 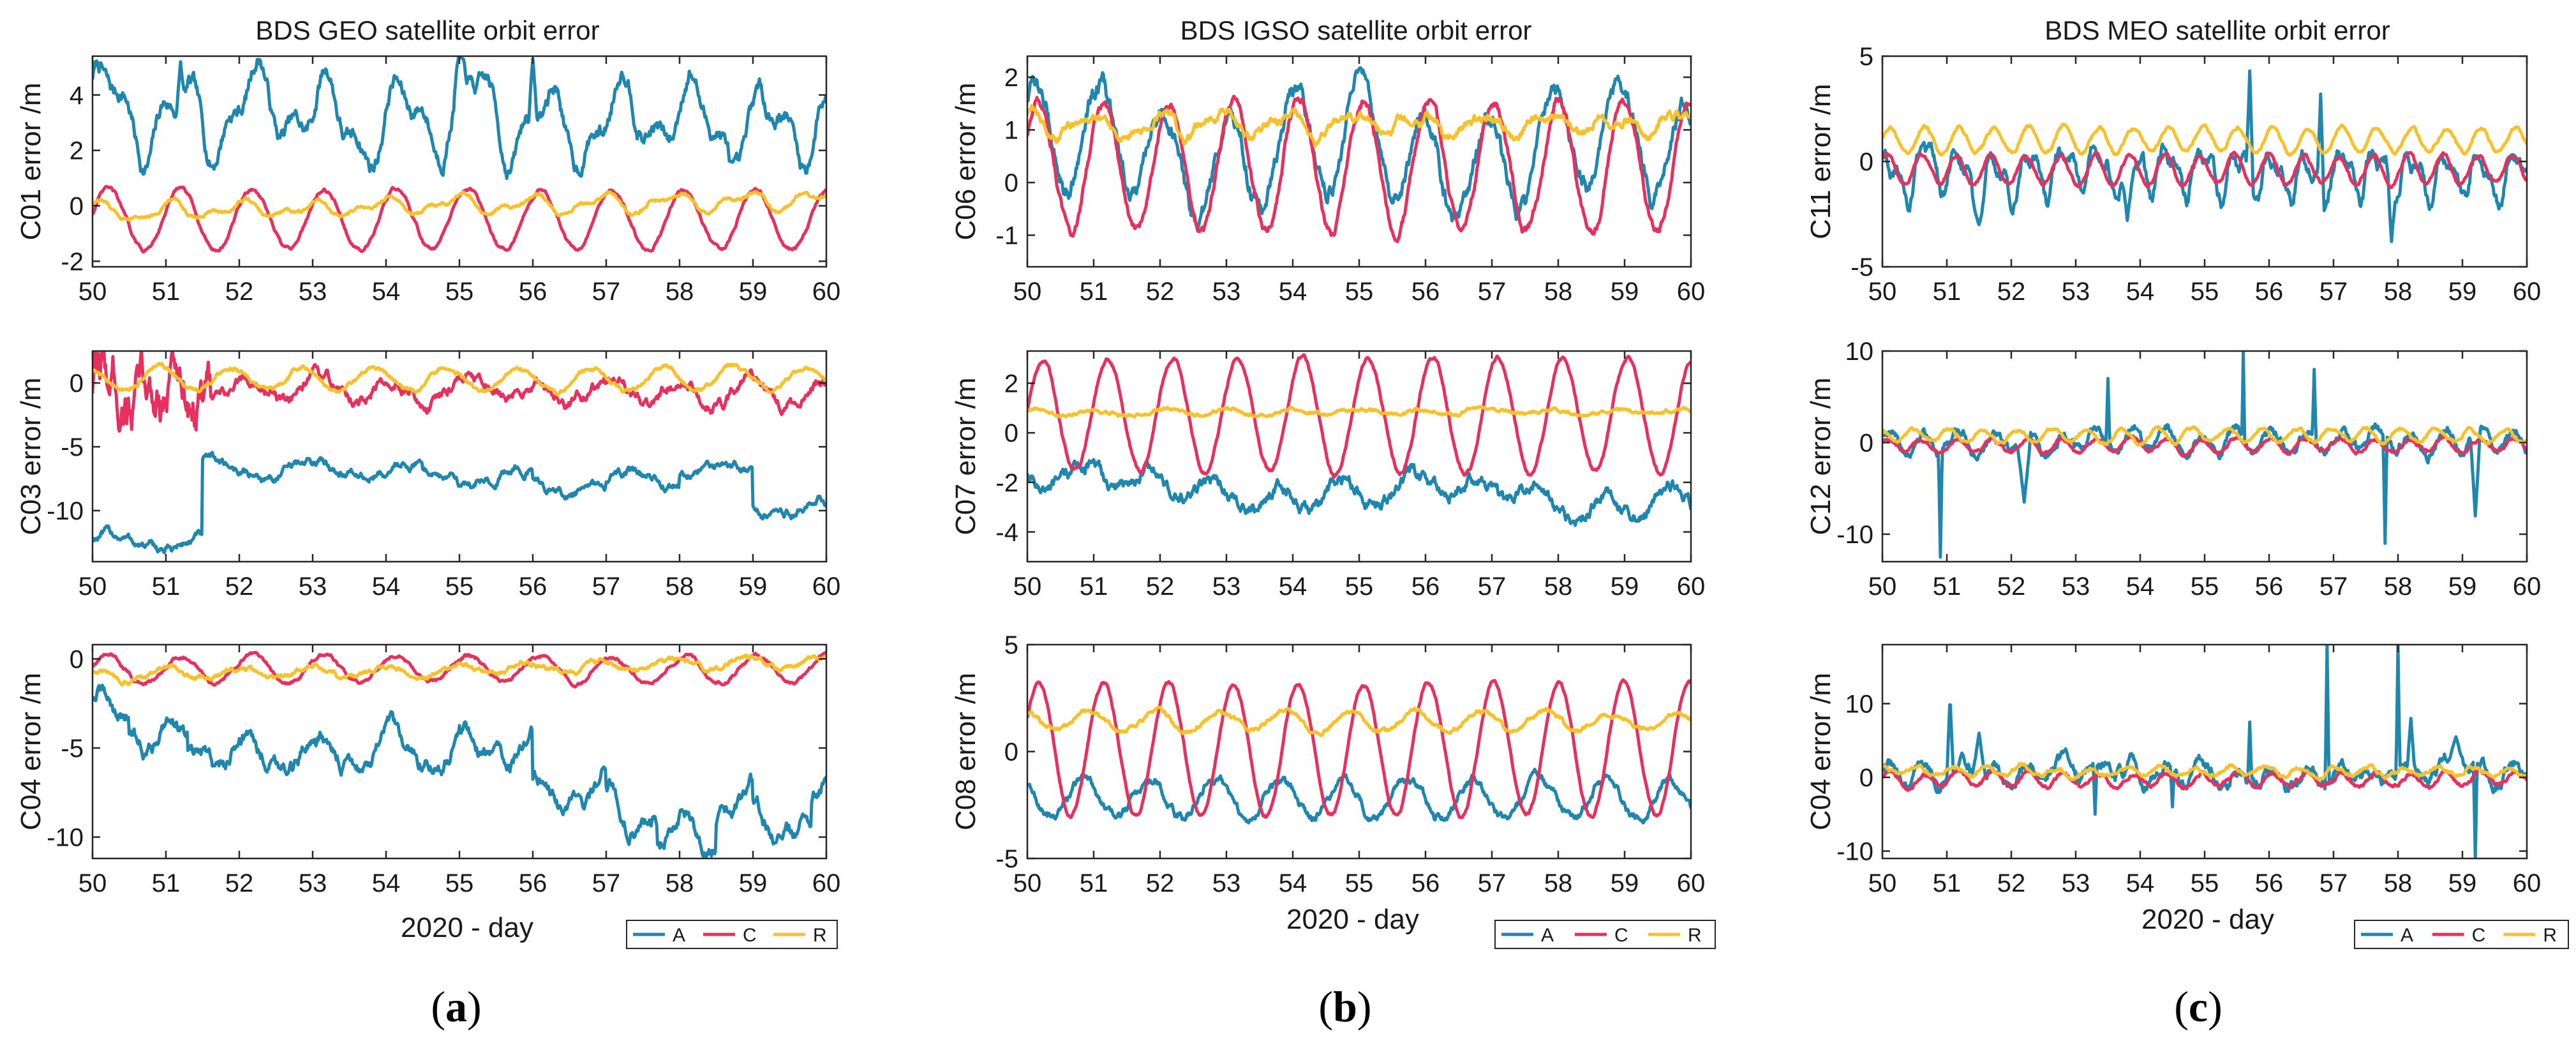 I want to click on x-tick-label: 60, so click(x=2527, y=292).